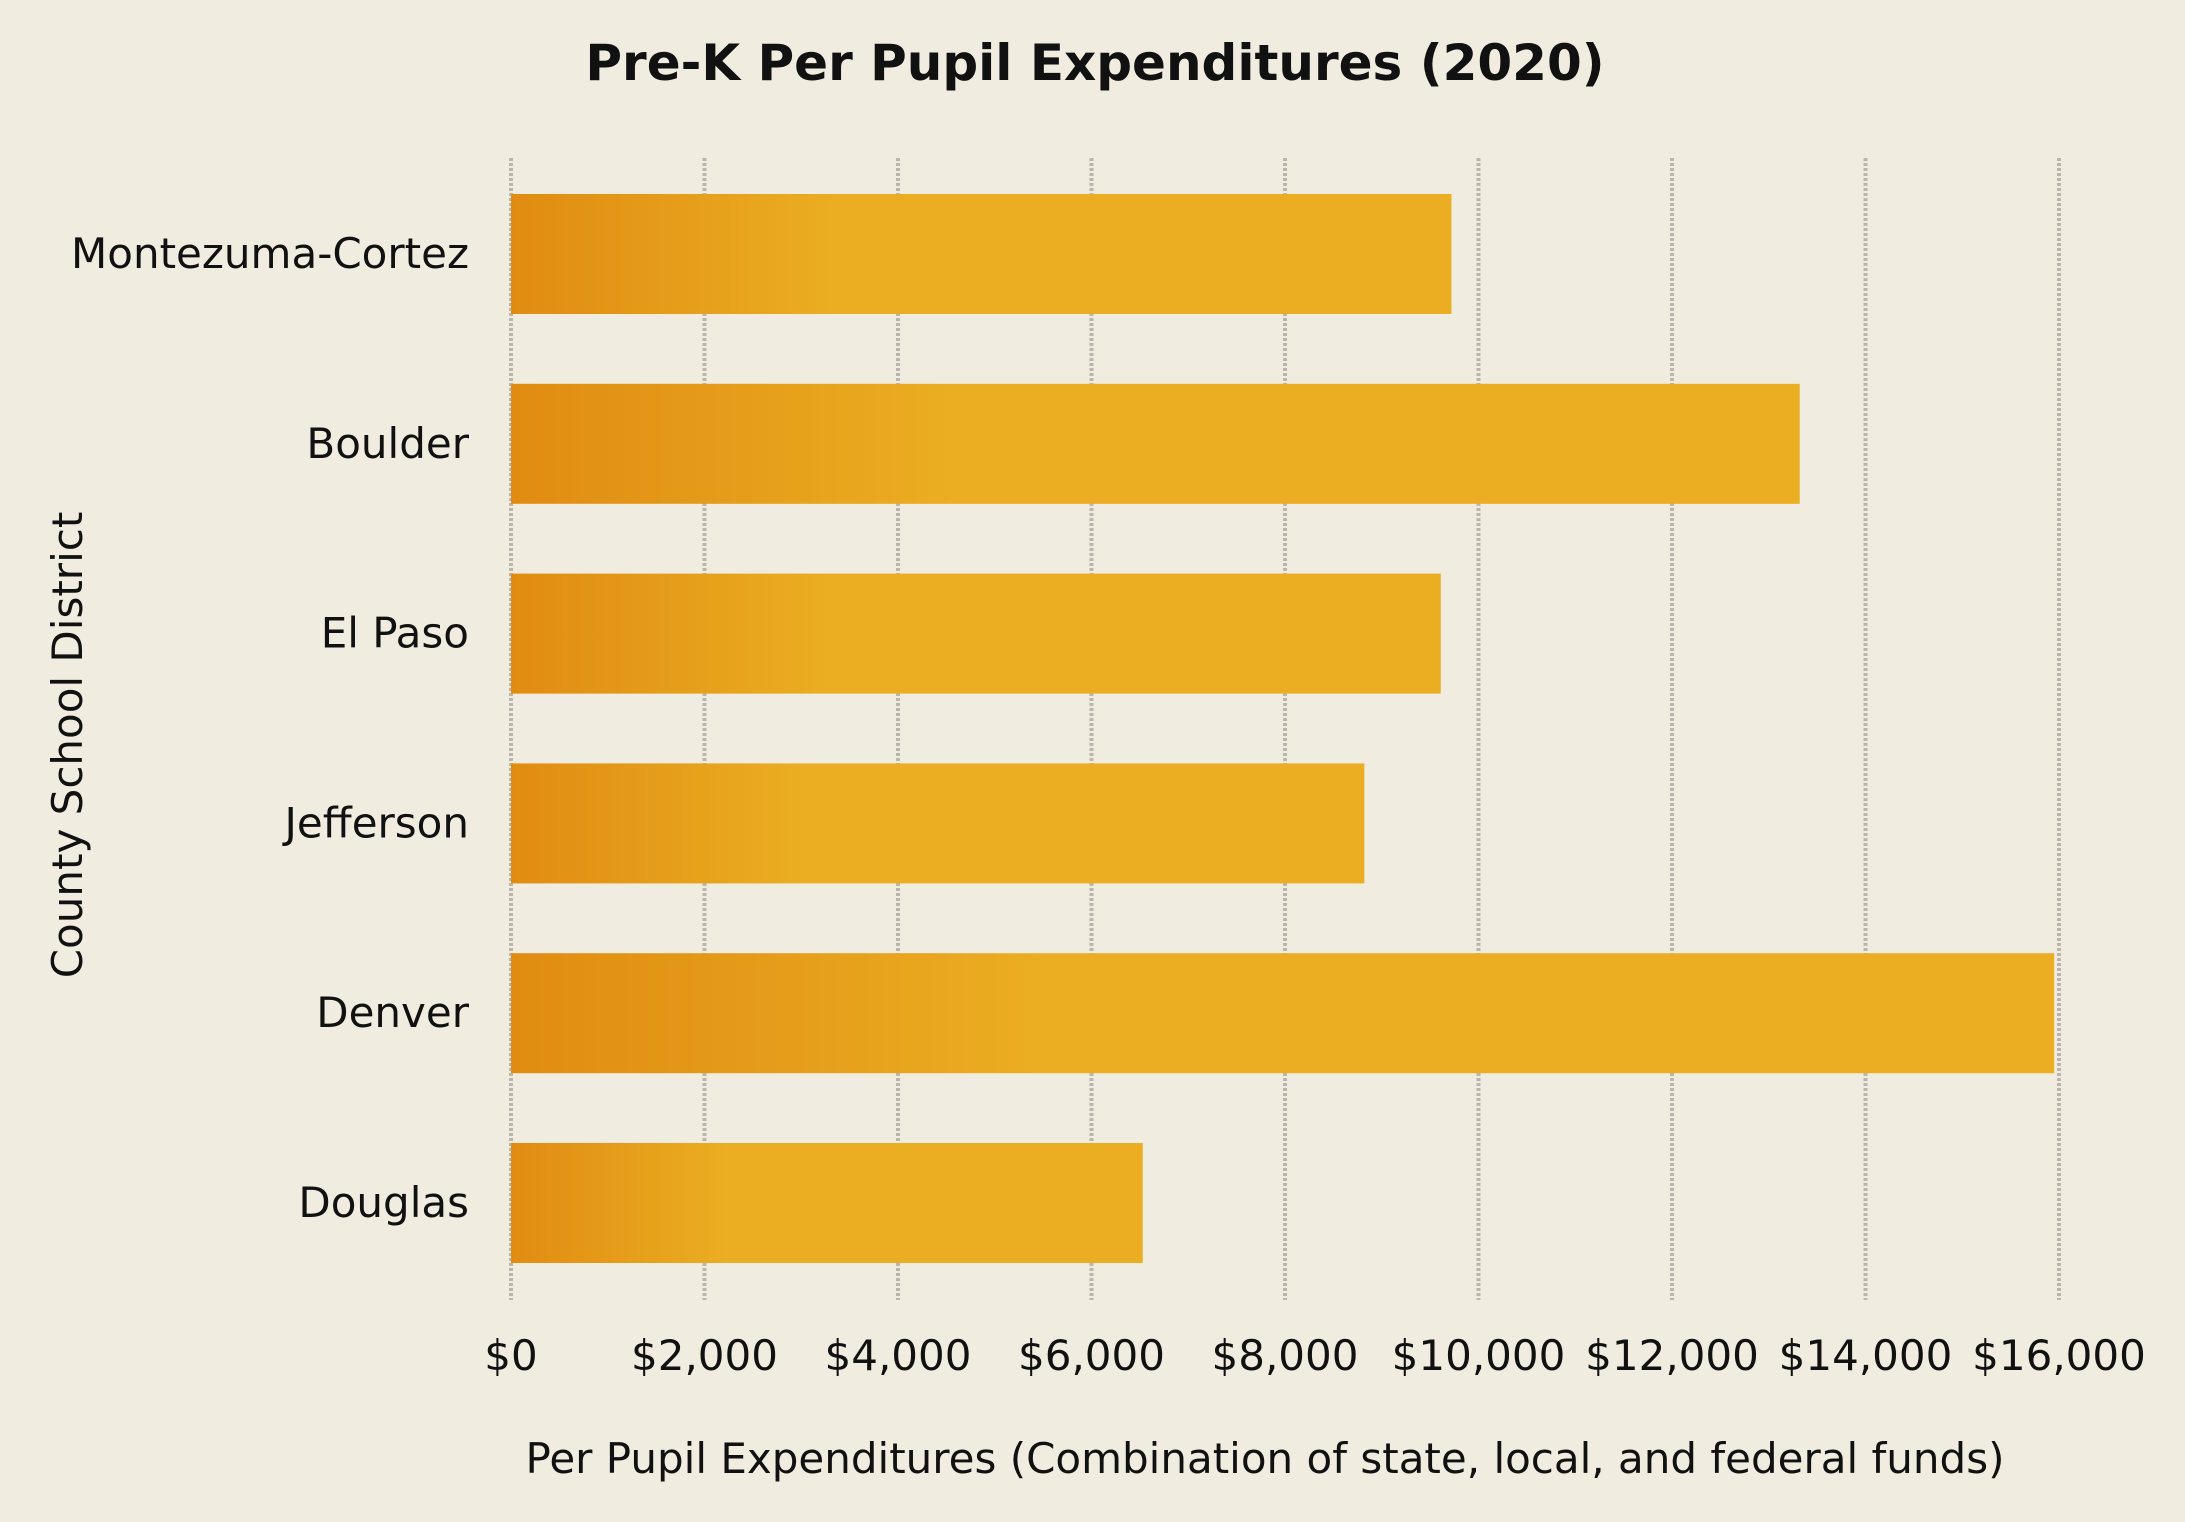 This screenshot has height=1522, width=2185. Describe the element at coordinates (1285, 1355) in the screenshot. I see `x-tick-label: $8,000` at that location.